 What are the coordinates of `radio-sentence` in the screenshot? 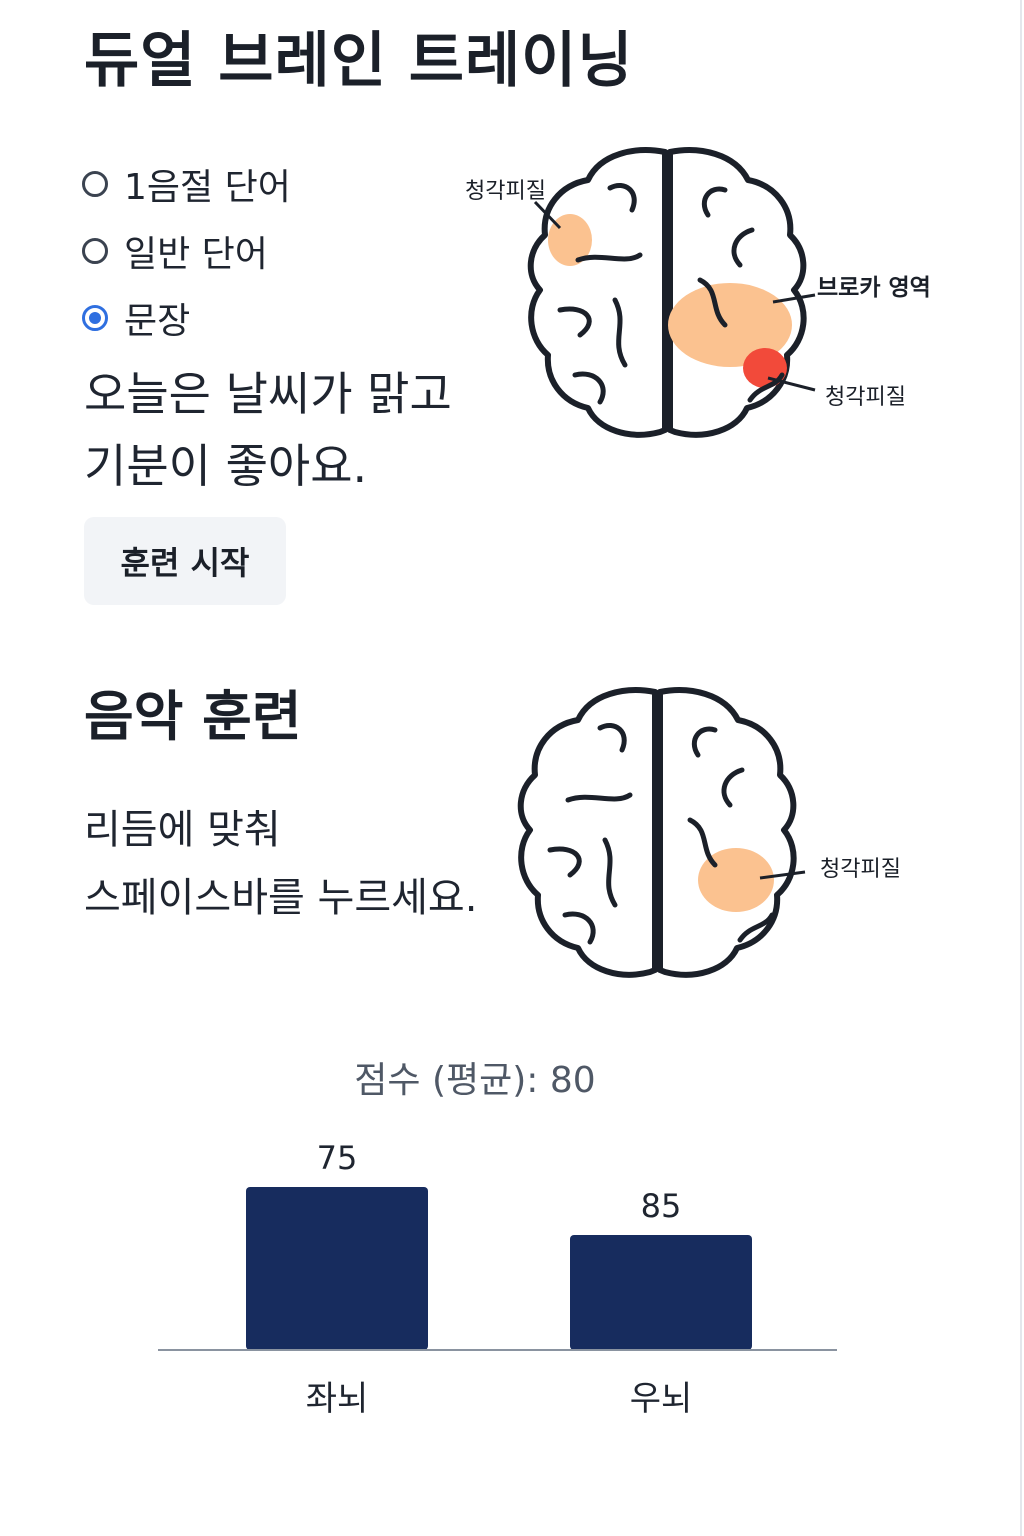 It's located at (95, 317).